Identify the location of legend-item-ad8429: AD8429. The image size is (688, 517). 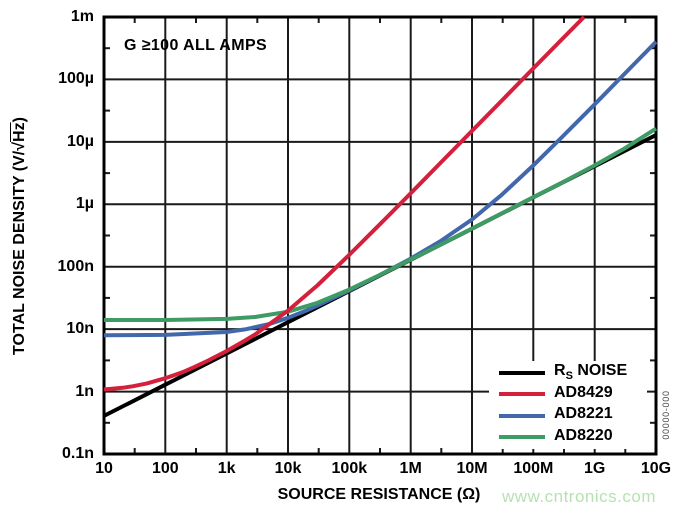
(568, 393).